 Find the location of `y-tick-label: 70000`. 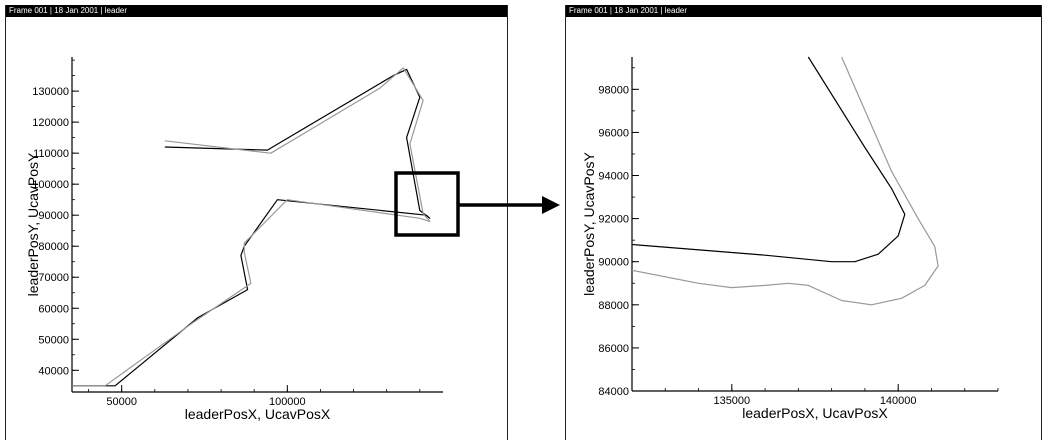

y-tick-label: 70000 is located at coordinates (53, 278).